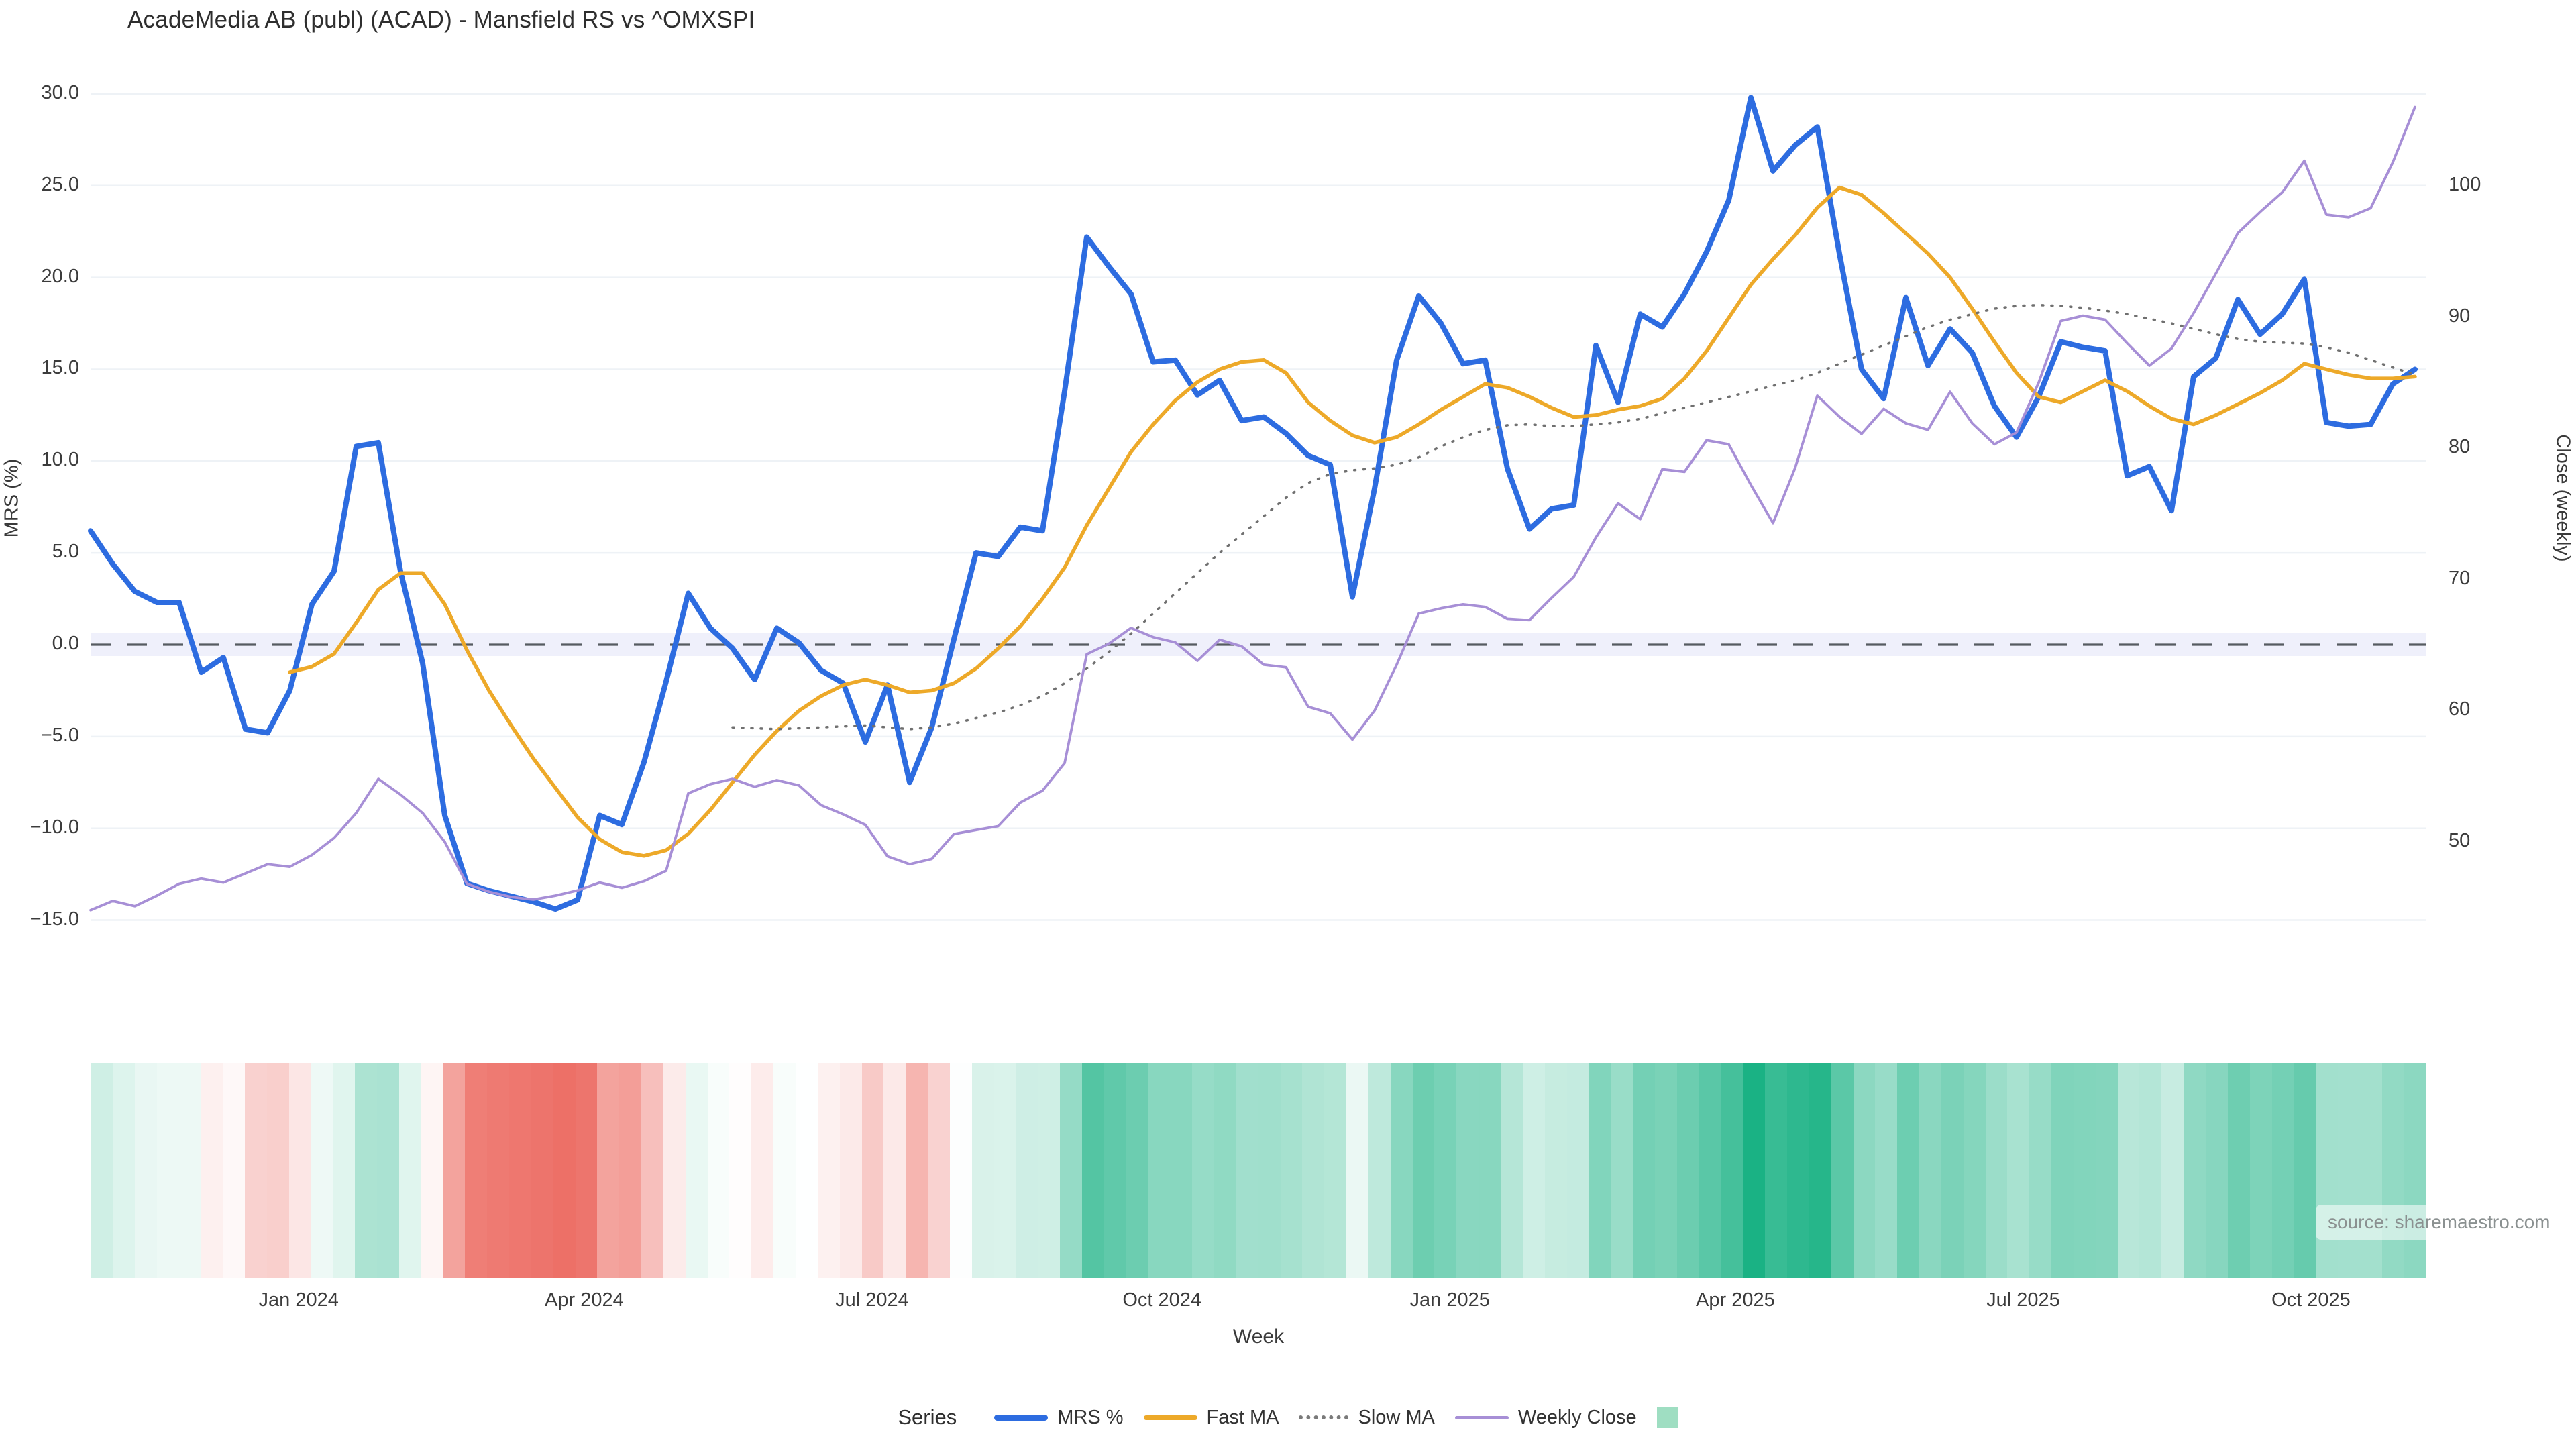 The image size is (2576, 1449). What do you see at coordinates (65, 643) in the screenshot?
I see `y-tick-left: 0.0` at bounding box center [65, 643].